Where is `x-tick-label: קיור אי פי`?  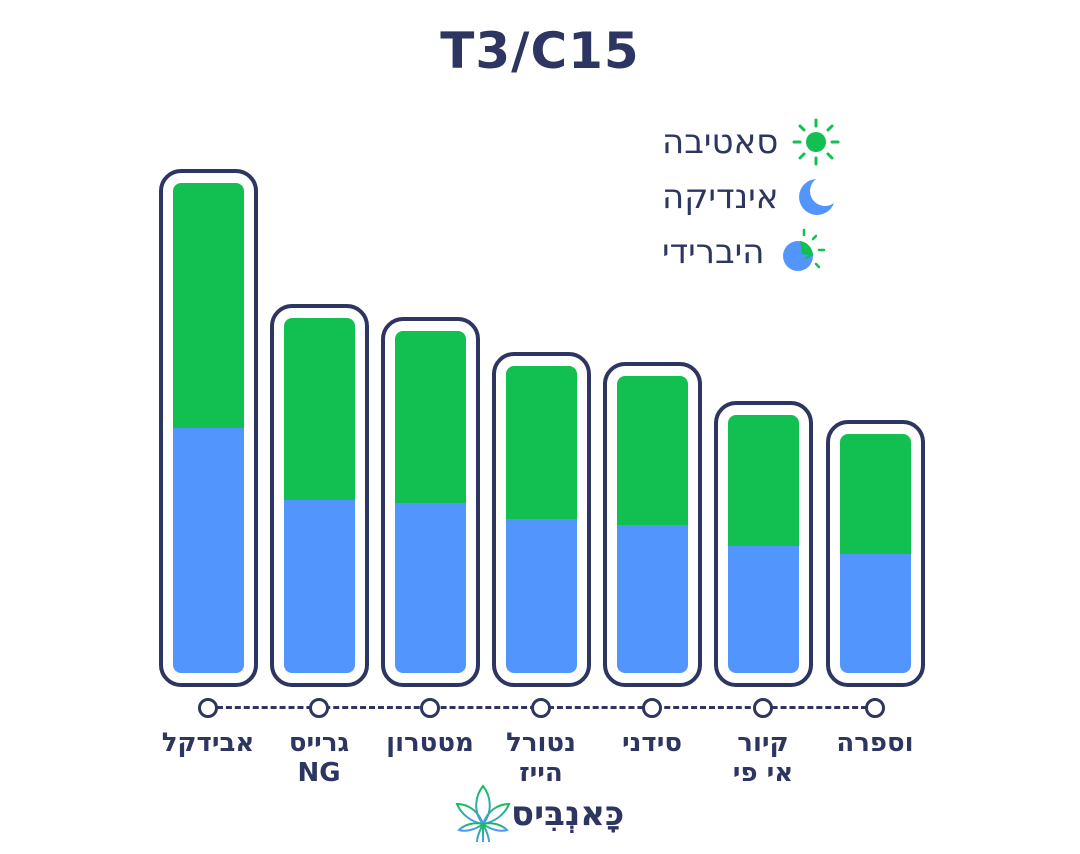
x-tick-label: קיור אי פי is located at coordinates (763, 758).